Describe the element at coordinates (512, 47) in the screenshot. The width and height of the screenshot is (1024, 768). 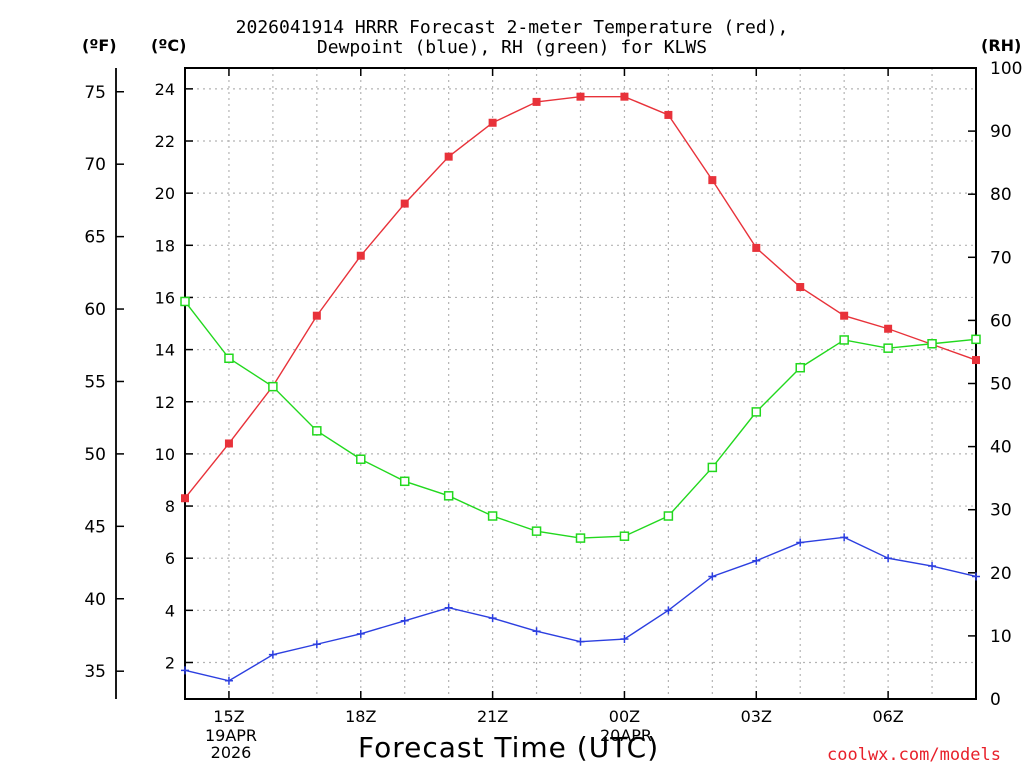
I see `title-line-2: Dewpoint (blue), RH (green) for KLWS` at that location.